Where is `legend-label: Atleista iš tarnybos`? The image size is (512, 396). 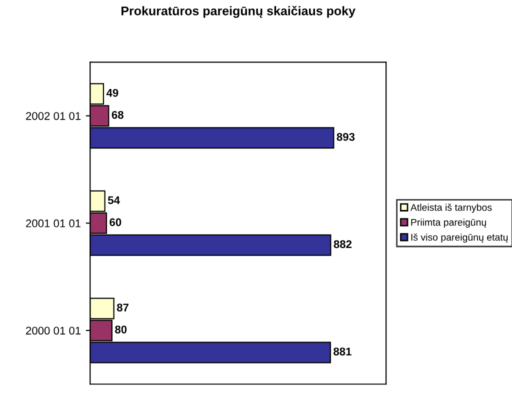
legend-label: Atleista iš tarnybos is located at coordinates (451, 208).